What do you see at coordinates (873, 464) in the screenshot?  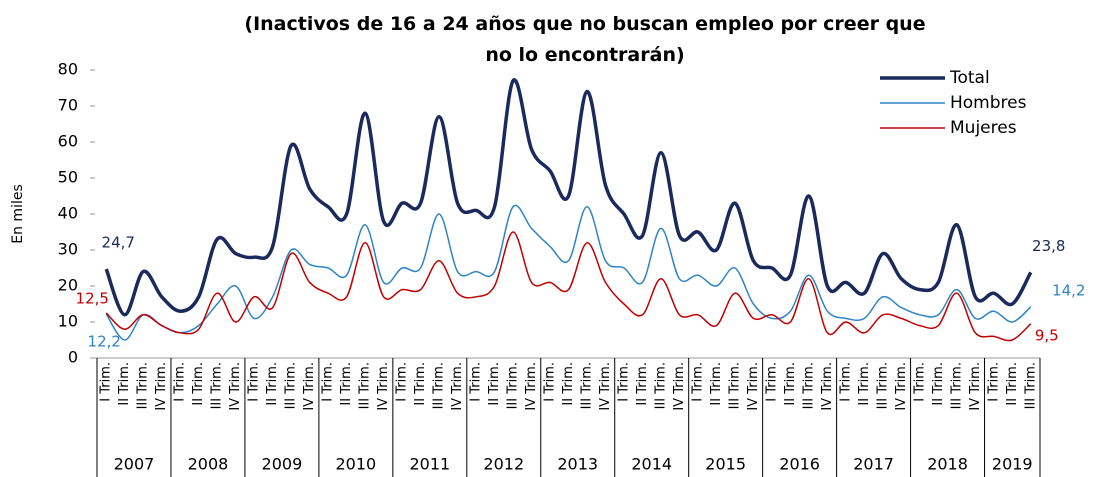 I see `year-label: 2017` at bounding box center [873, 464].